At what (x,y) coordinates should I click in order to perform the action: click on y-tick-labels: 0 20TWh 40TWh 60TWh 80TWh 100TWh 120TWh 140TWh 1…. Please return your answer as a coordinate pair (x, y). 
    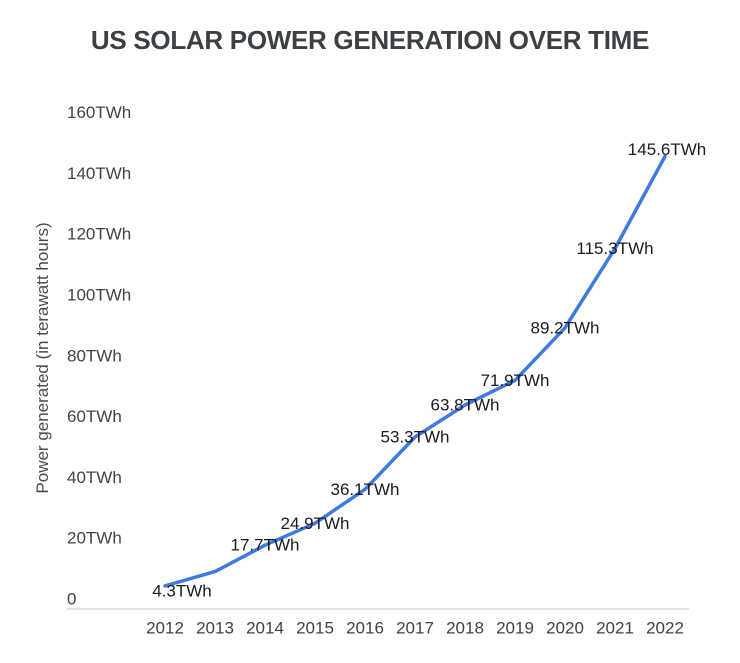
    Looking at the image, I should click on (99, 355).